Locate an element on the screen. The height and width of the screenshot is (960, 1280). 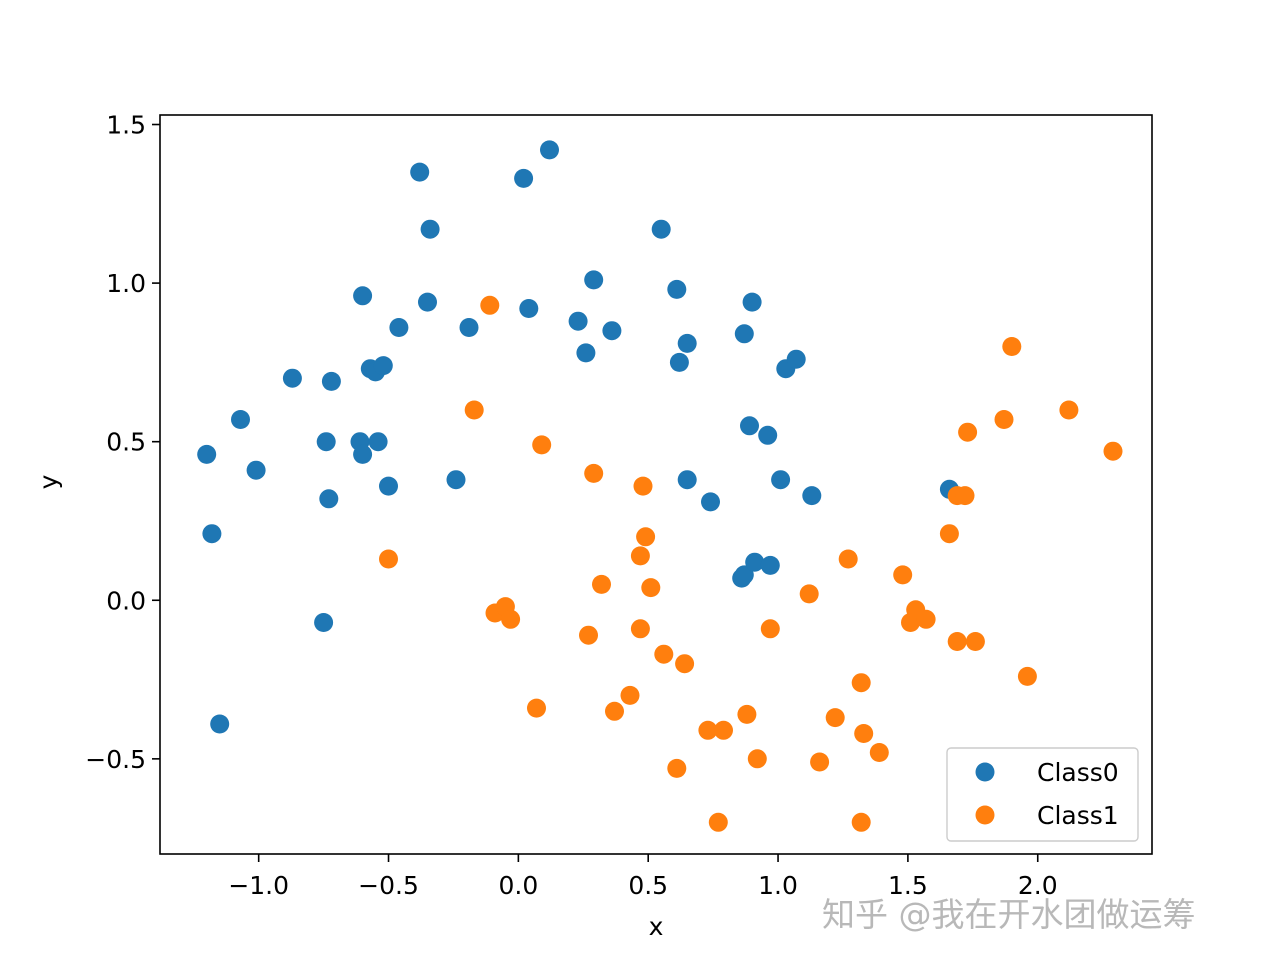
x-tick-label: 0.5 is located at coordinates (648, 885).